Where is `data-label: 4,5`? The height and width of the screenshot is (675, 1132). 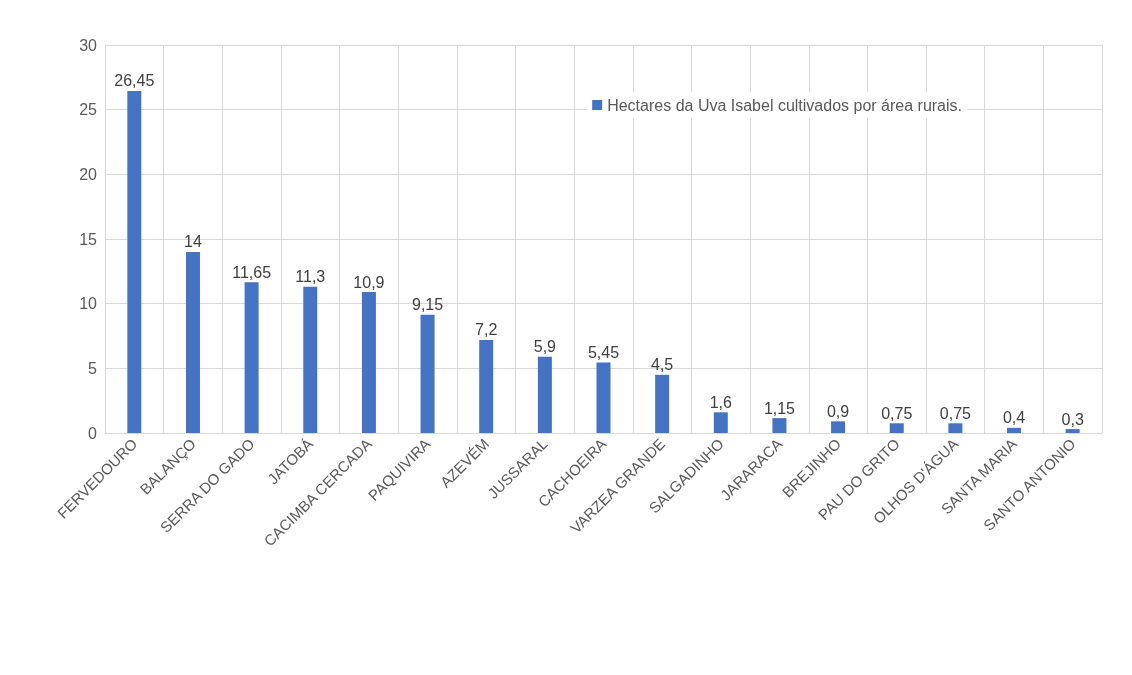 data-label: 4,5 is located at coordinates (662, 365).